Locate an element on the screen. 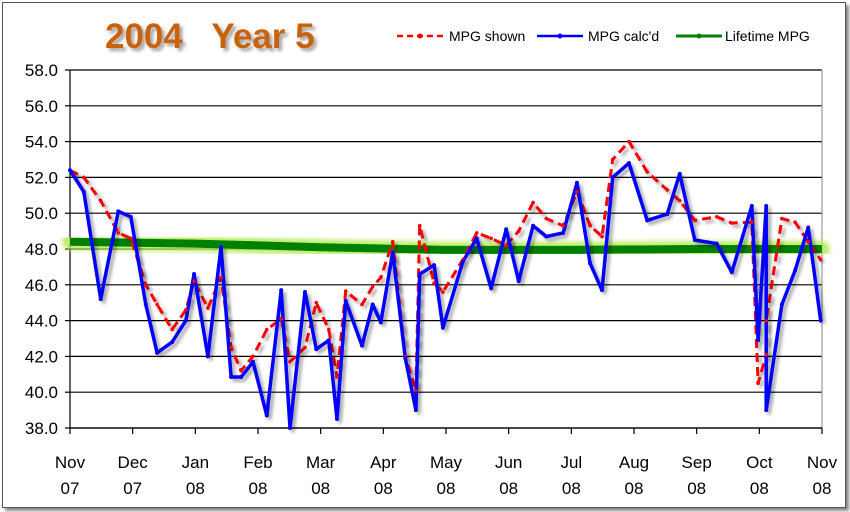  x-tick-year: 07 is located at coordinates (70, 488).